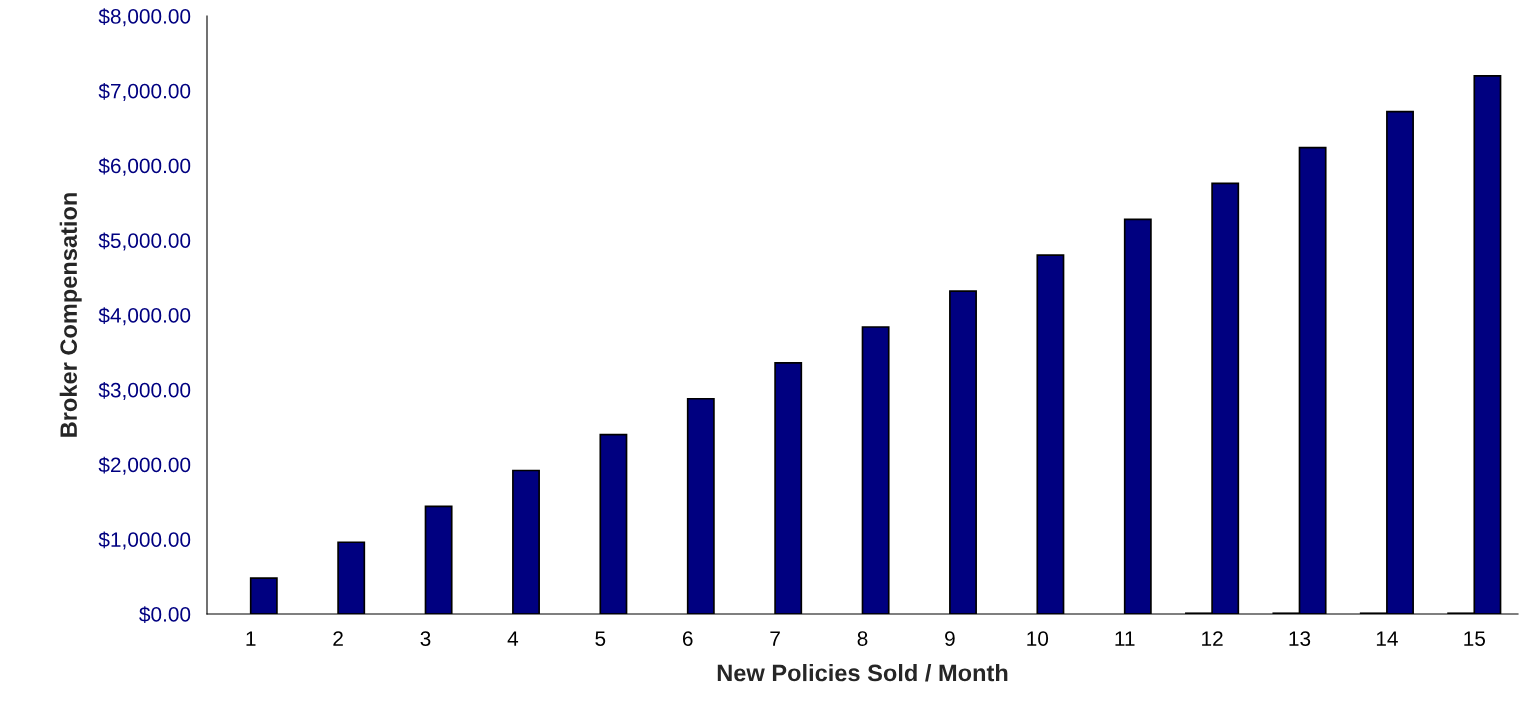 The height and width of the screenshot is (713, 1526). What do you see at coordinates (862, 638) in the screenshot?
I see `x-tick-label: 8` at bounding box center [862, 638].